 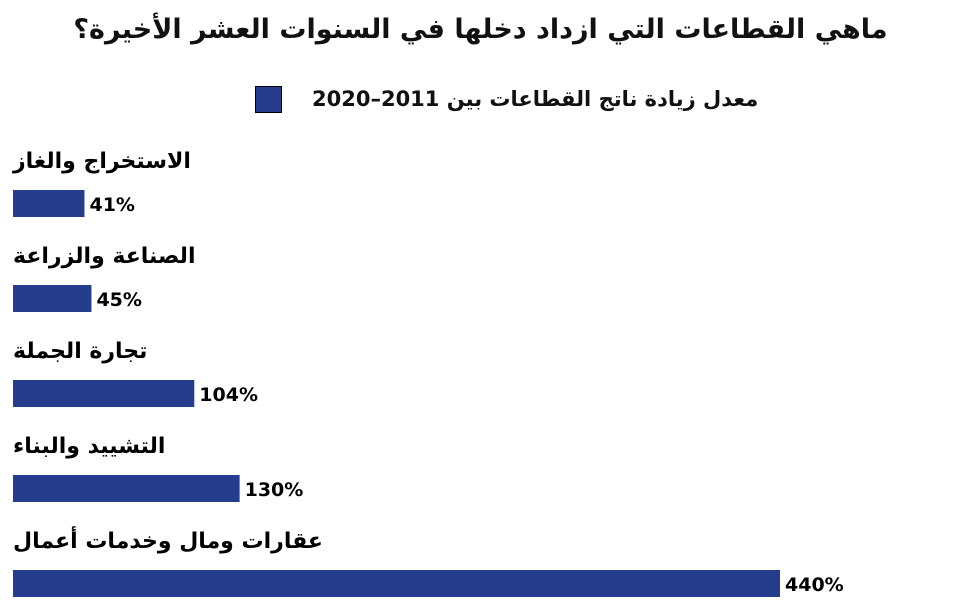 I want to click on category-label: الصناعة والزراعة, so click(x=104, y=256).